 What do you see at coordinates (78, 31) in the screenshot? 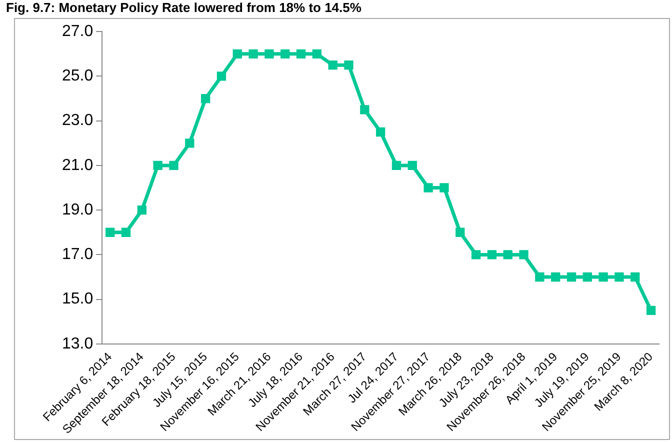
I see `y-tick-label: 27.0` at bounding box center [78, 31].